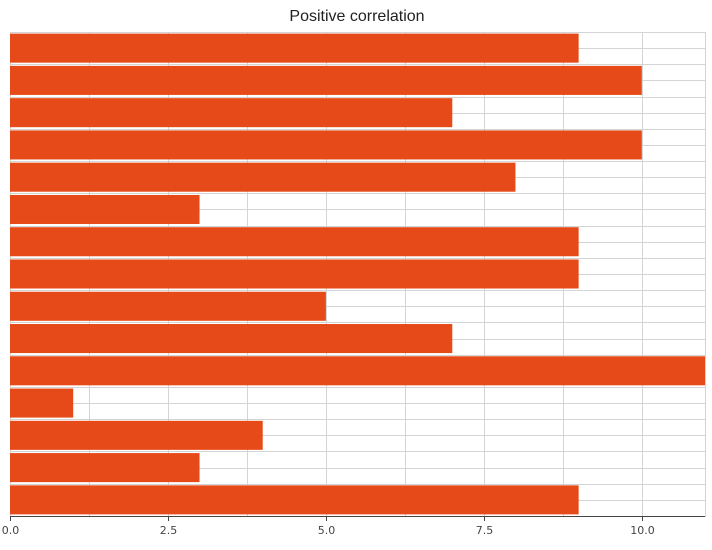 This screenshot has width=712, height=550. What do you see at coordinates (327, 530) in the screenshot?
I see `x-tick-label: 5.0` at bounding box center [327, 530].